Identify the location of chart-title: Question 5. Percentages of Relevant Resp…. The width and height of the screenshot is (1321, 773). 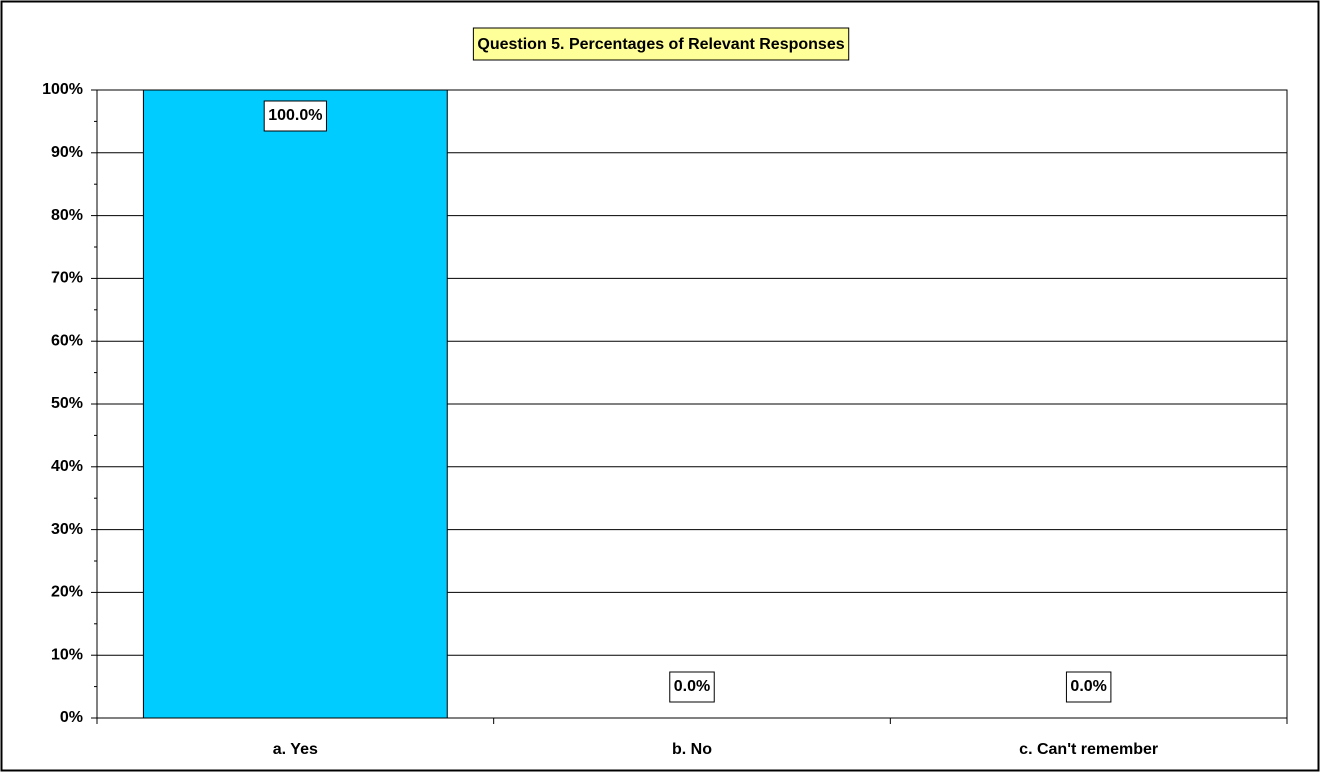
(660, 44).